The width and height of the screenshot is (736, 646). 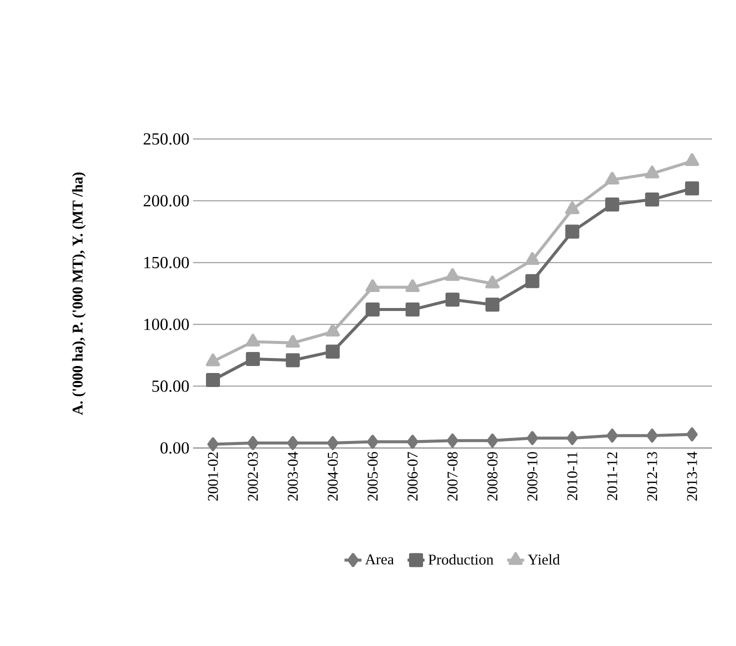 I want to click on x-tick-label: 2003-04, so click(x=293, y=476).